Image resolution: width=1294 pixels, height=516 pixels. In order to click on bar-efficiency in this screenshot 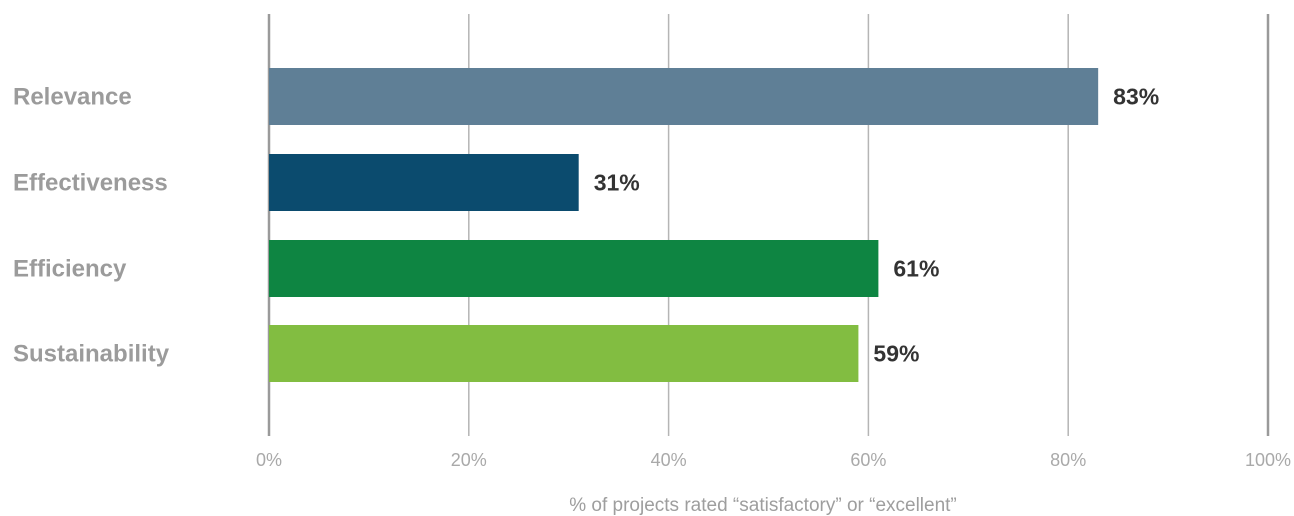, I will do `click(574, 268)`.